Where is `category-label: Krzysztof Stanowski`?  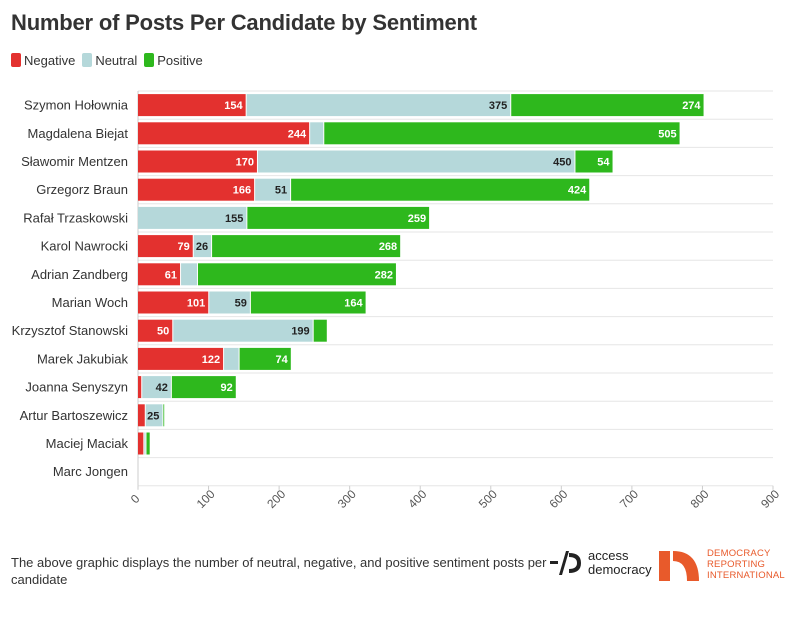
category-label: Krzysztof Stanowski is located at coordinates (70, 330).